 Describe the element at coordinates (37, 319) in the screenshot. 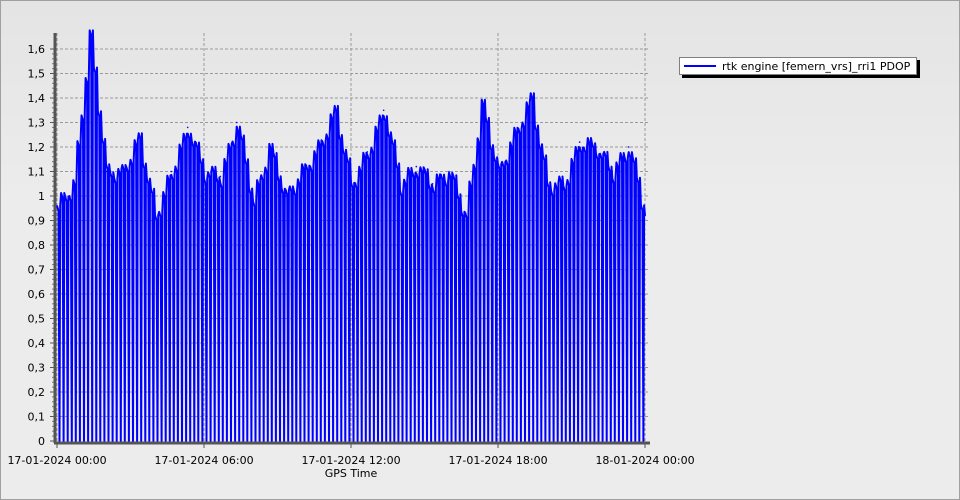

I see `y-tick-label: 0,5` at that location.